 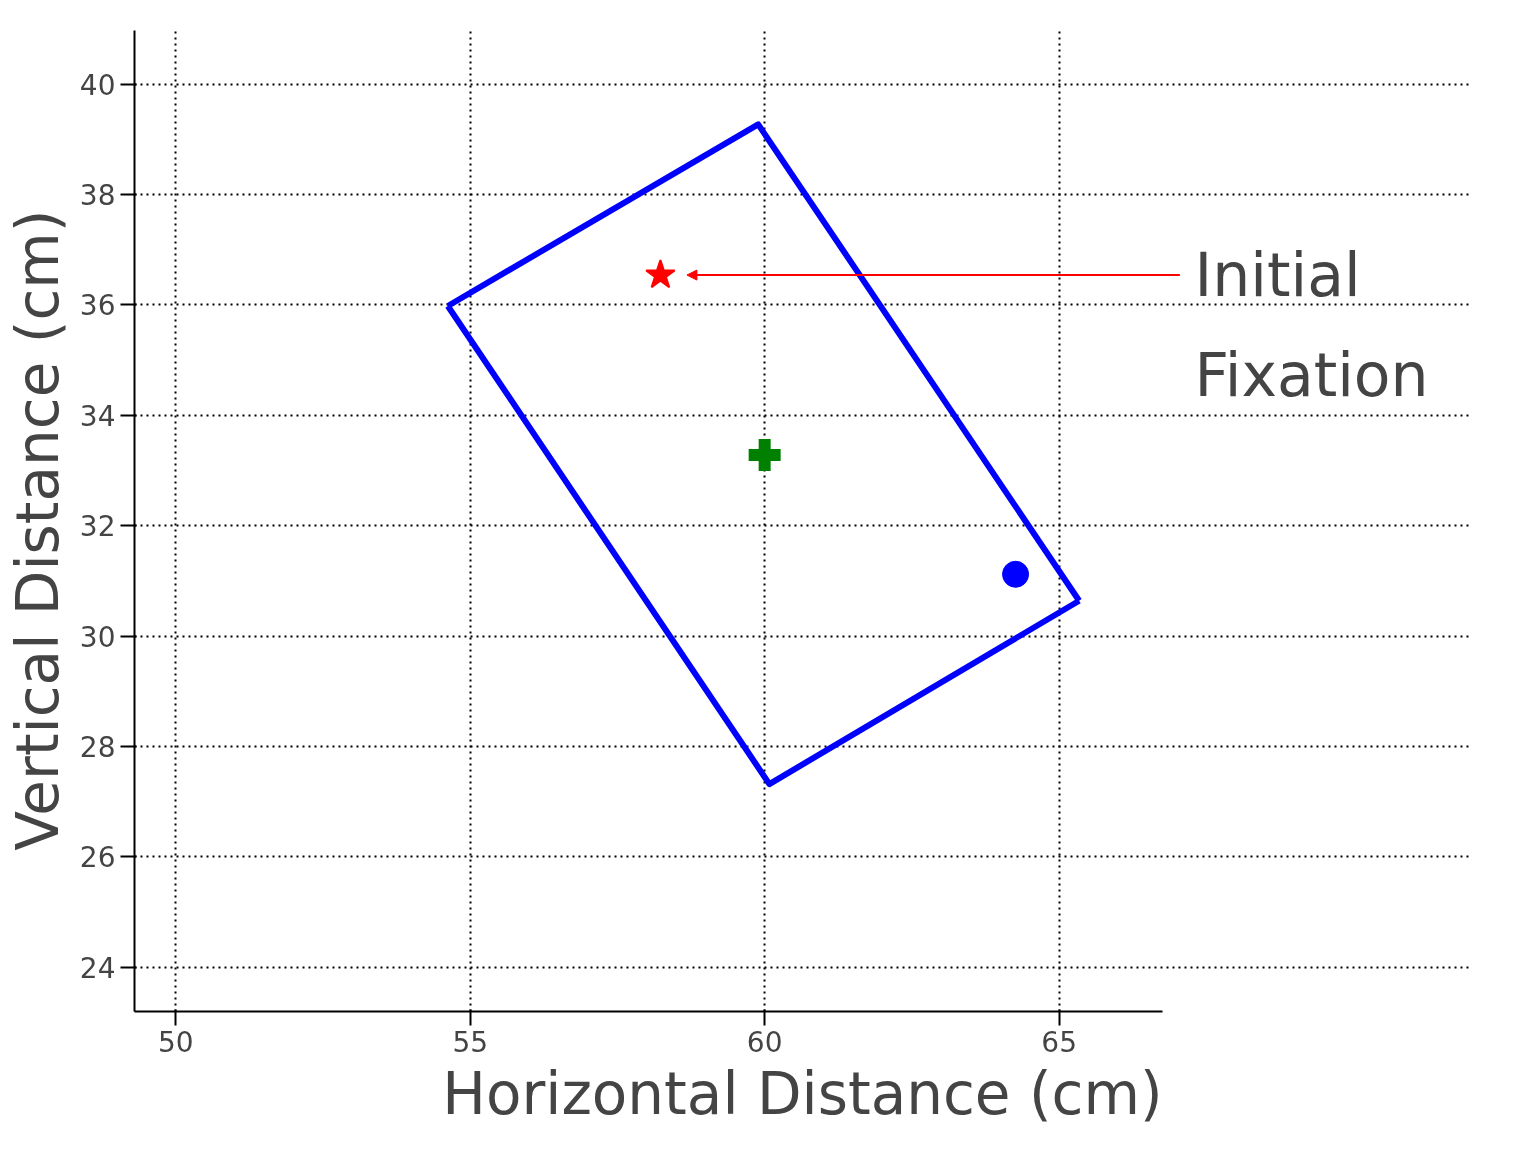 I want to click on y-tick-label: 26, so click(x=97, y=858).